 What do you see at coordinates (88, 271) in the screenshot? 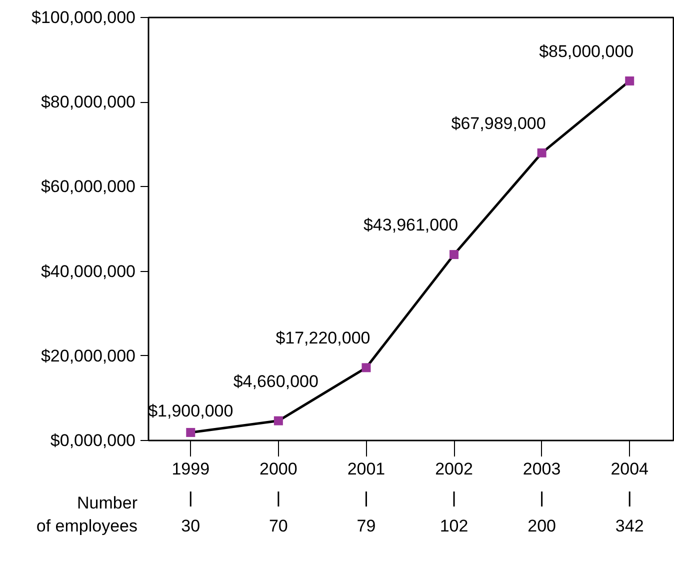
I see `y-tick-label: $40,000,000` at bounding box center [88, 271].